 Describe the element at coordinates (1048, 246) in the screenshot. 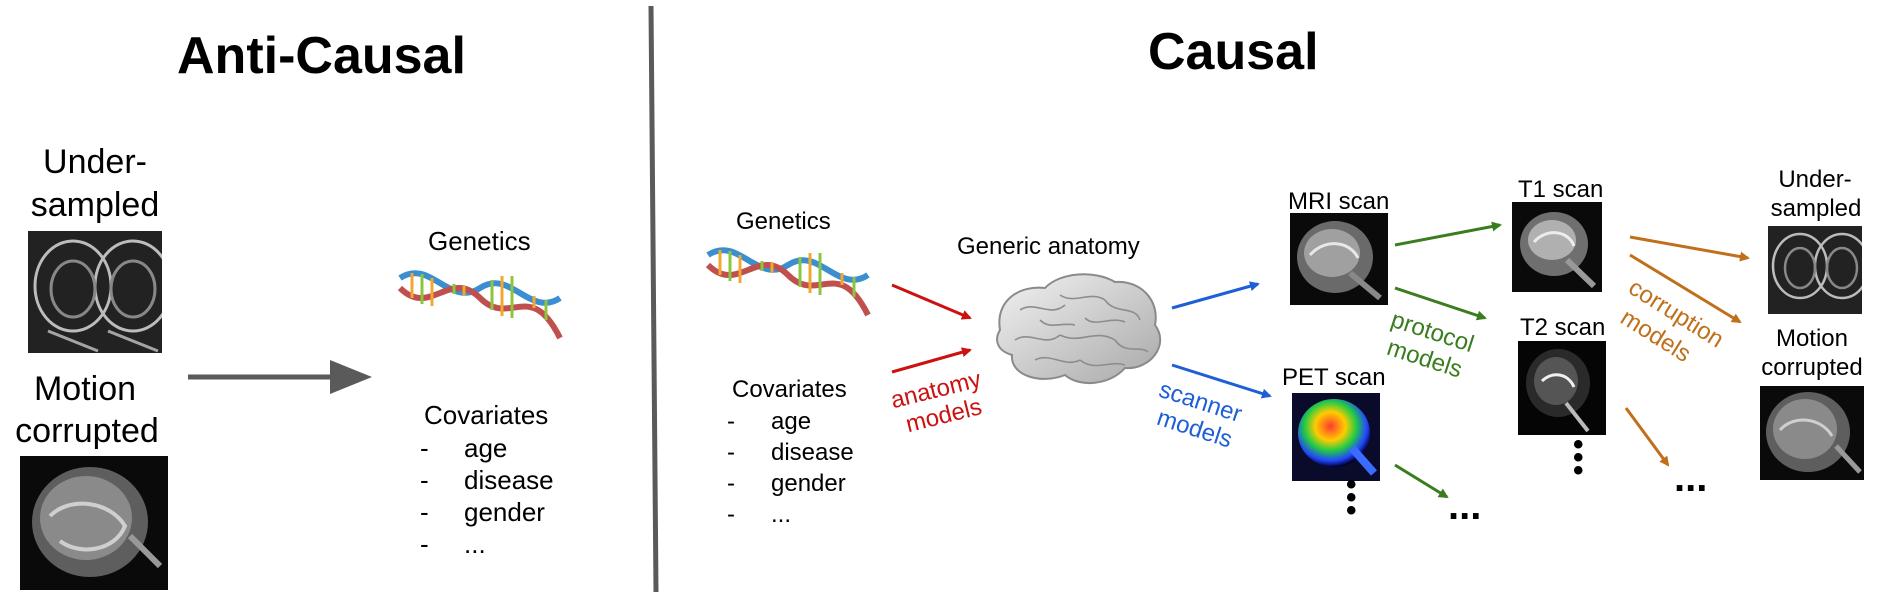

I see `generic-anatomy-label: Generic anatomy` at that location.